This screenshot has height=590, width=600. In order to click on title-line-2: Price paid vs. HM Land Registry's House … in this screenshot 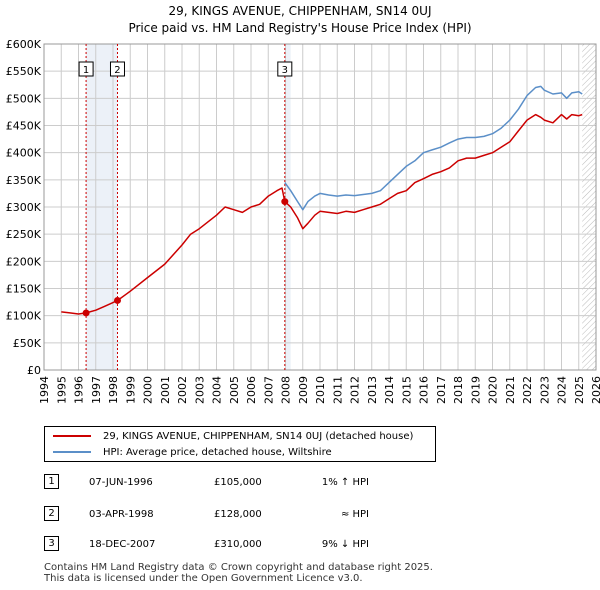, I will do `click(300, 28)`.